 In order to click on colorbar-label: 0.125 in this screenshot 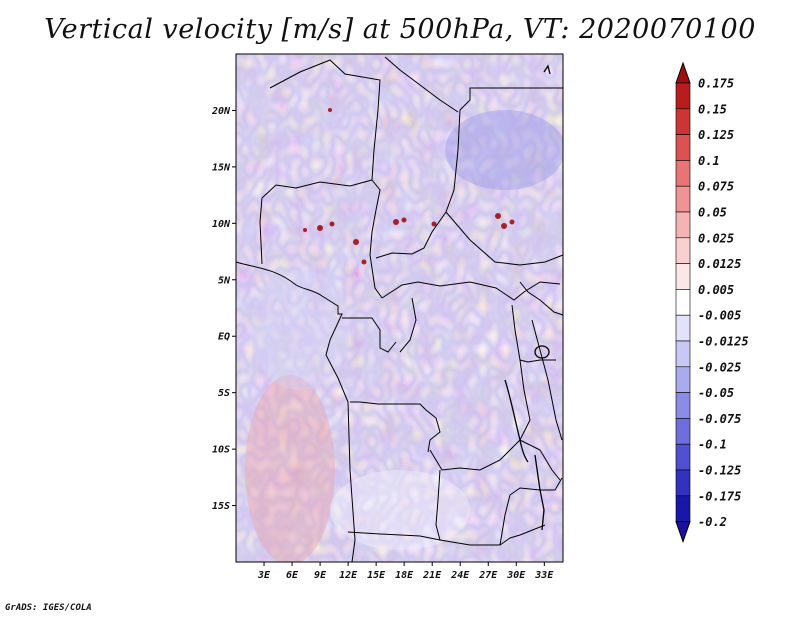, I will do `click(716, 135)`.